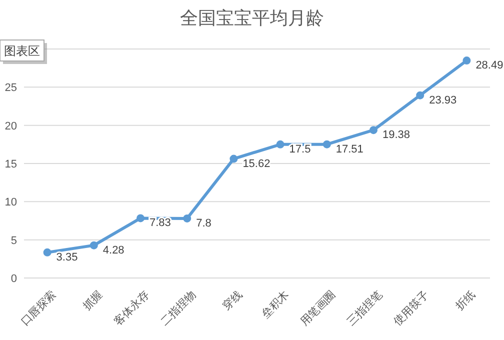 Image resolution: width=504 pixels, height=340 pixels. Describe the element at coordinates (178, 308) in the screenshot. I see `x-tick-label: 二指捏物` at that location.